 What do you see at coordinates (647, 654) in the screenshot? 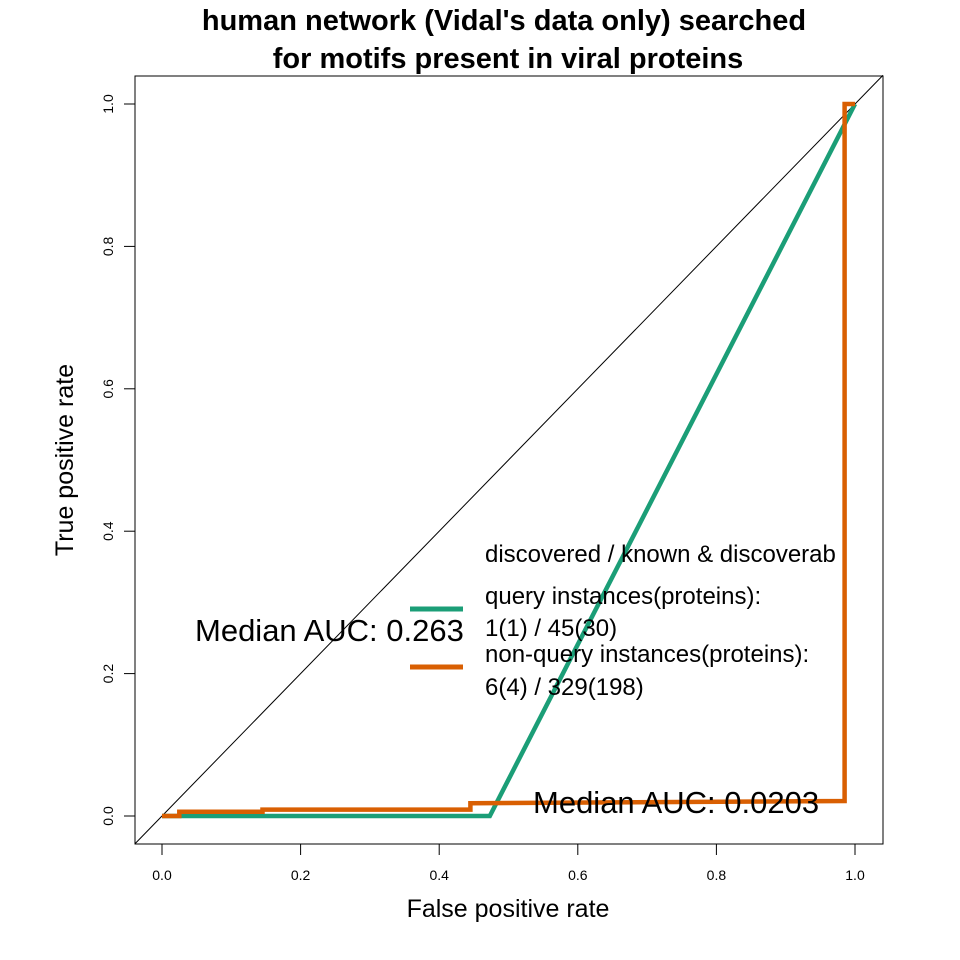
I see `legend-entry-nonquery-line1: non-query instances(proteins):` at bounding box center [647, 654].